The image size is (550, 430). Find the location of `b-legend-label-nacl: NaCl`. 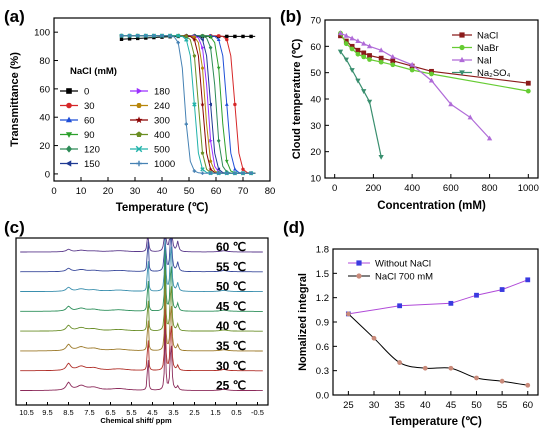

b-legend-label-nacl: NaCl is located at coordinates (487, 36).